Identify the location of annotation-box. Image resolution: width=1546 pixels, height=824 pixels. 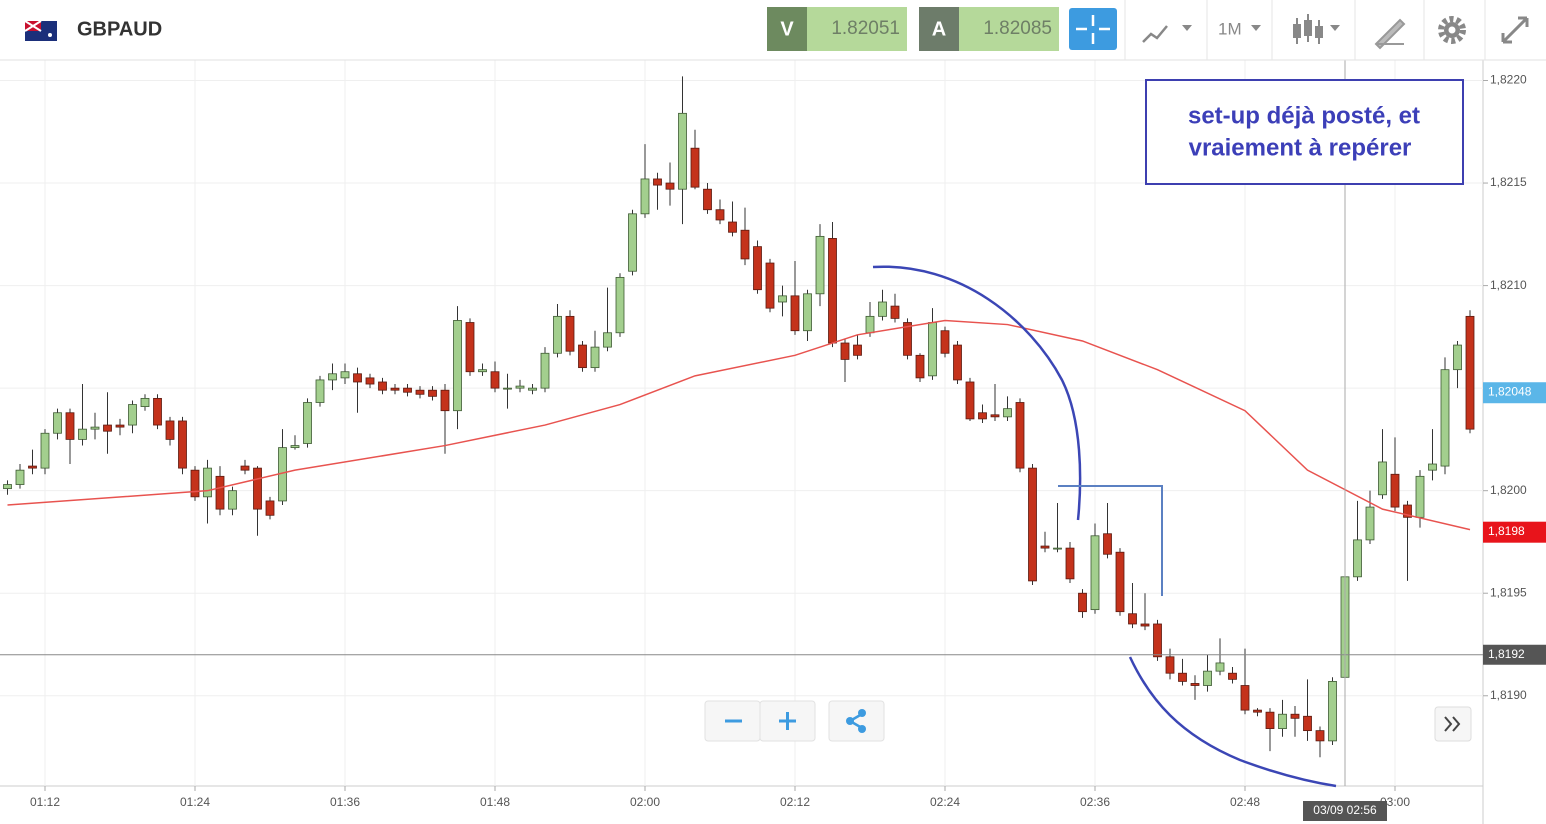
(1304, 132).